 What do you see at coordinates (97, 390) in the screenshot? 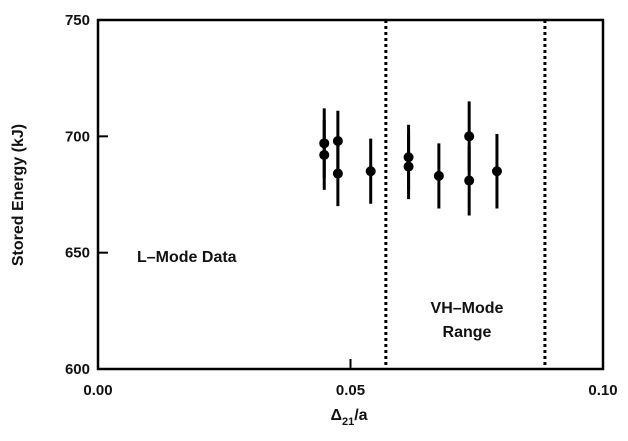
I see `x-tick-label: 0.00` at bounding box center [97, 390].